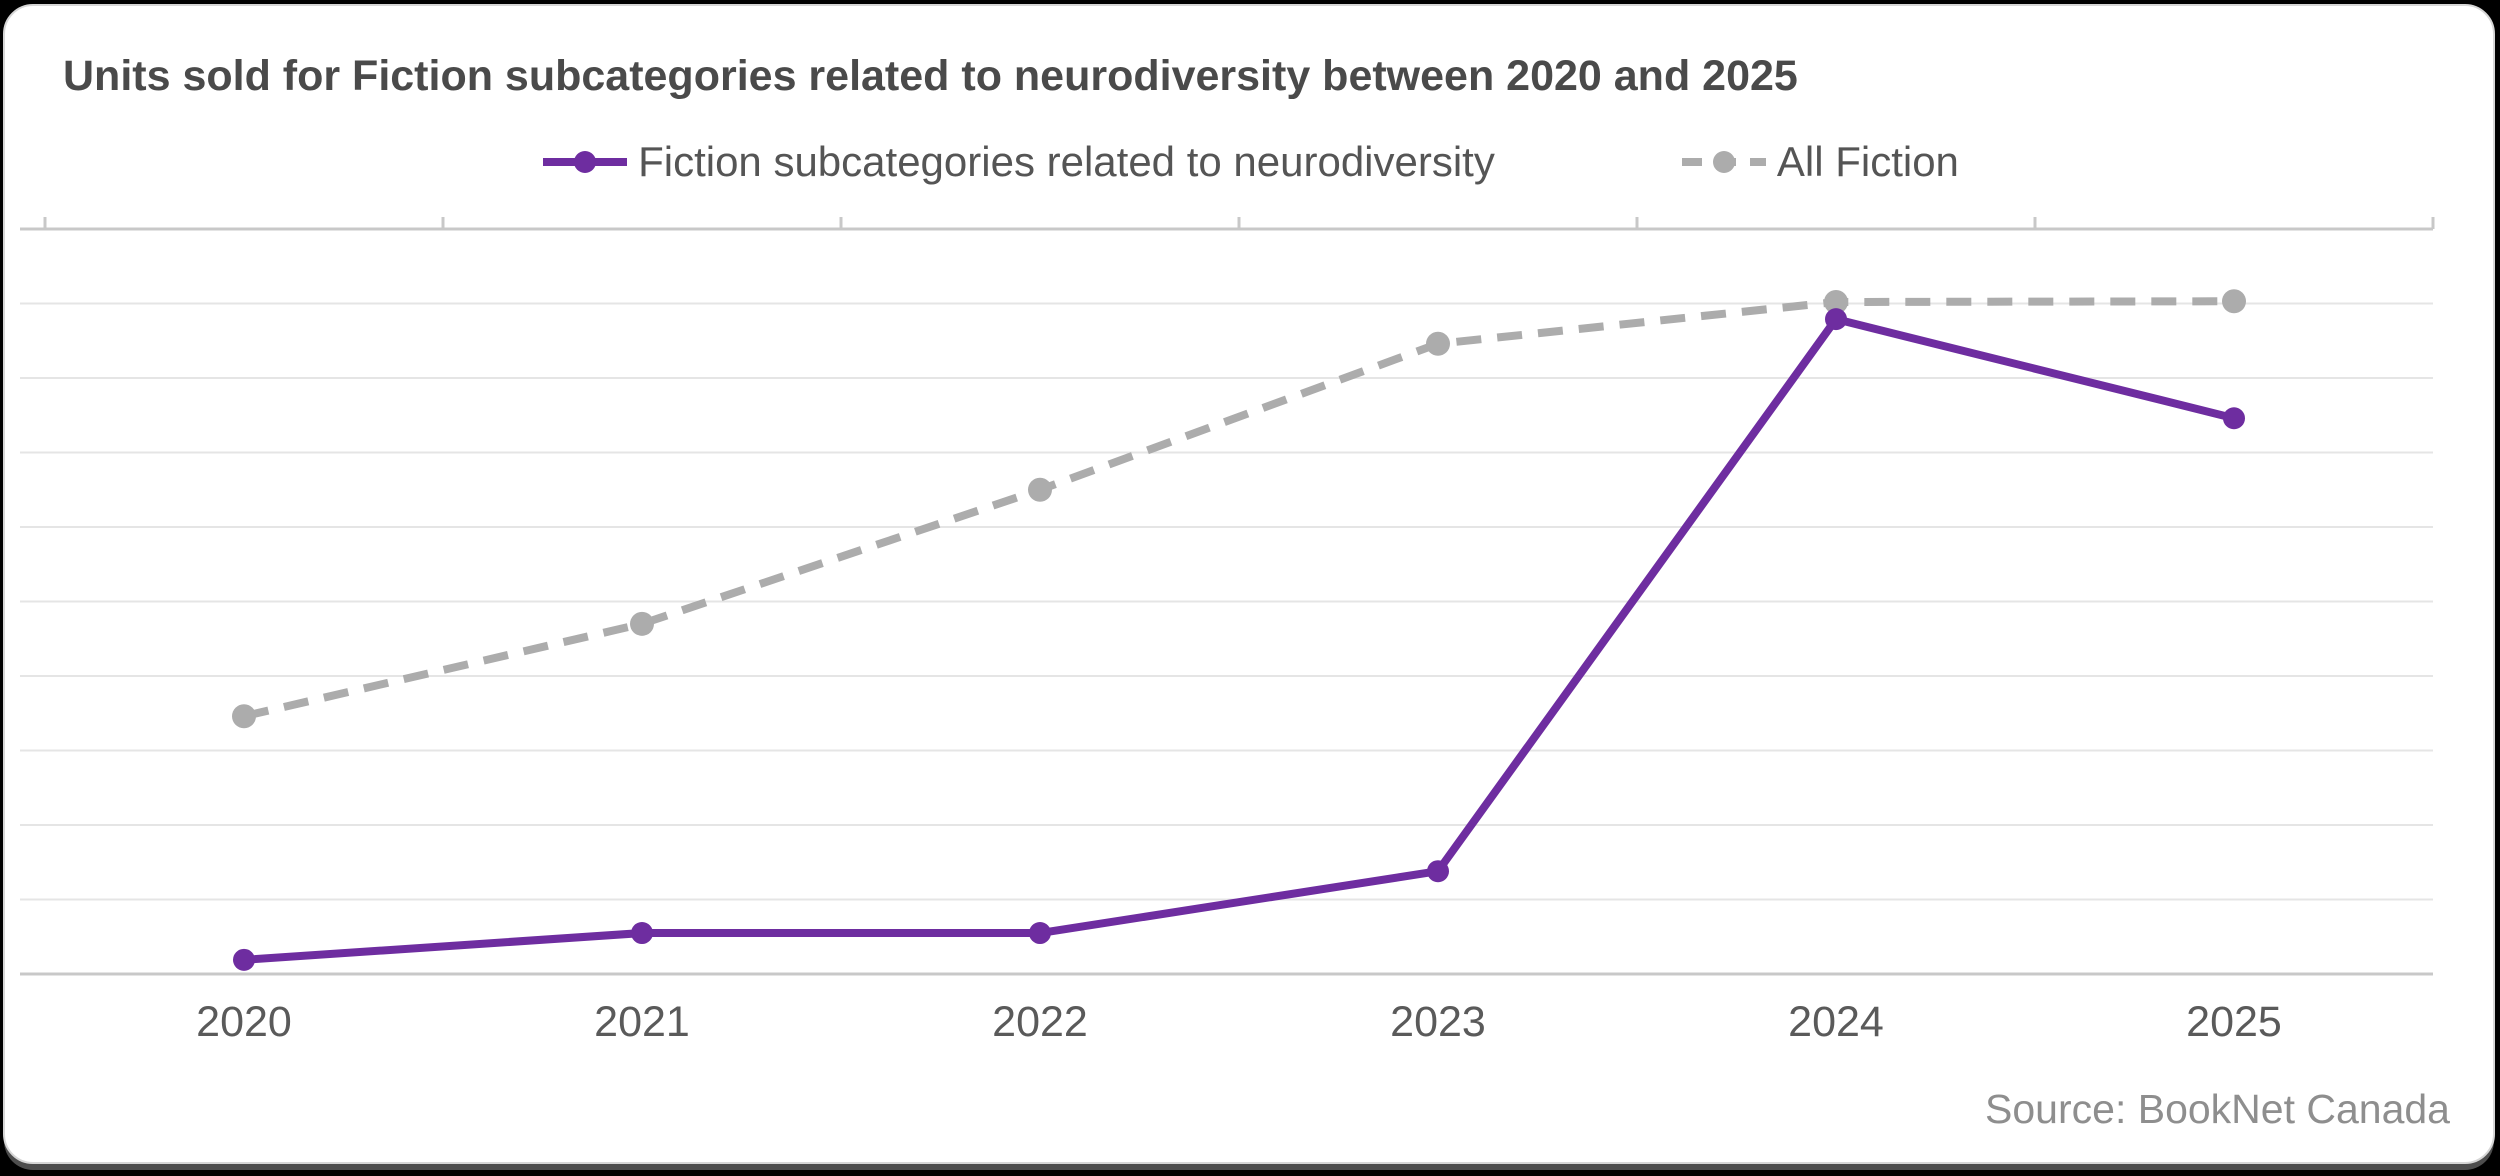  What do you see at coordinates (2217, 1109) in the screenshot?
I see `source-credit: Source: BookNet Canada` at bounding box center [2217, 1109].